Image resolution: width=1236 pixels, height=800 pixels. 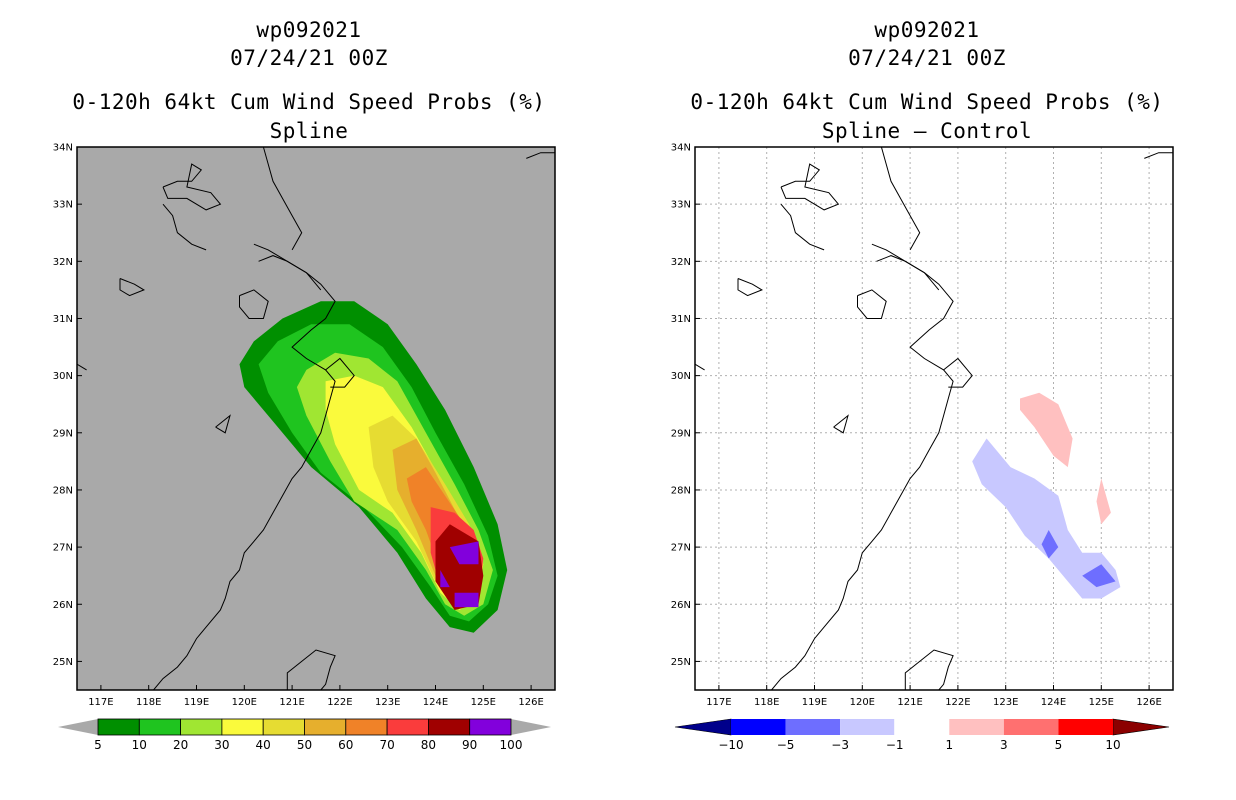 I want to click on y-tick-label: 29N, so click(x=63, y=433).